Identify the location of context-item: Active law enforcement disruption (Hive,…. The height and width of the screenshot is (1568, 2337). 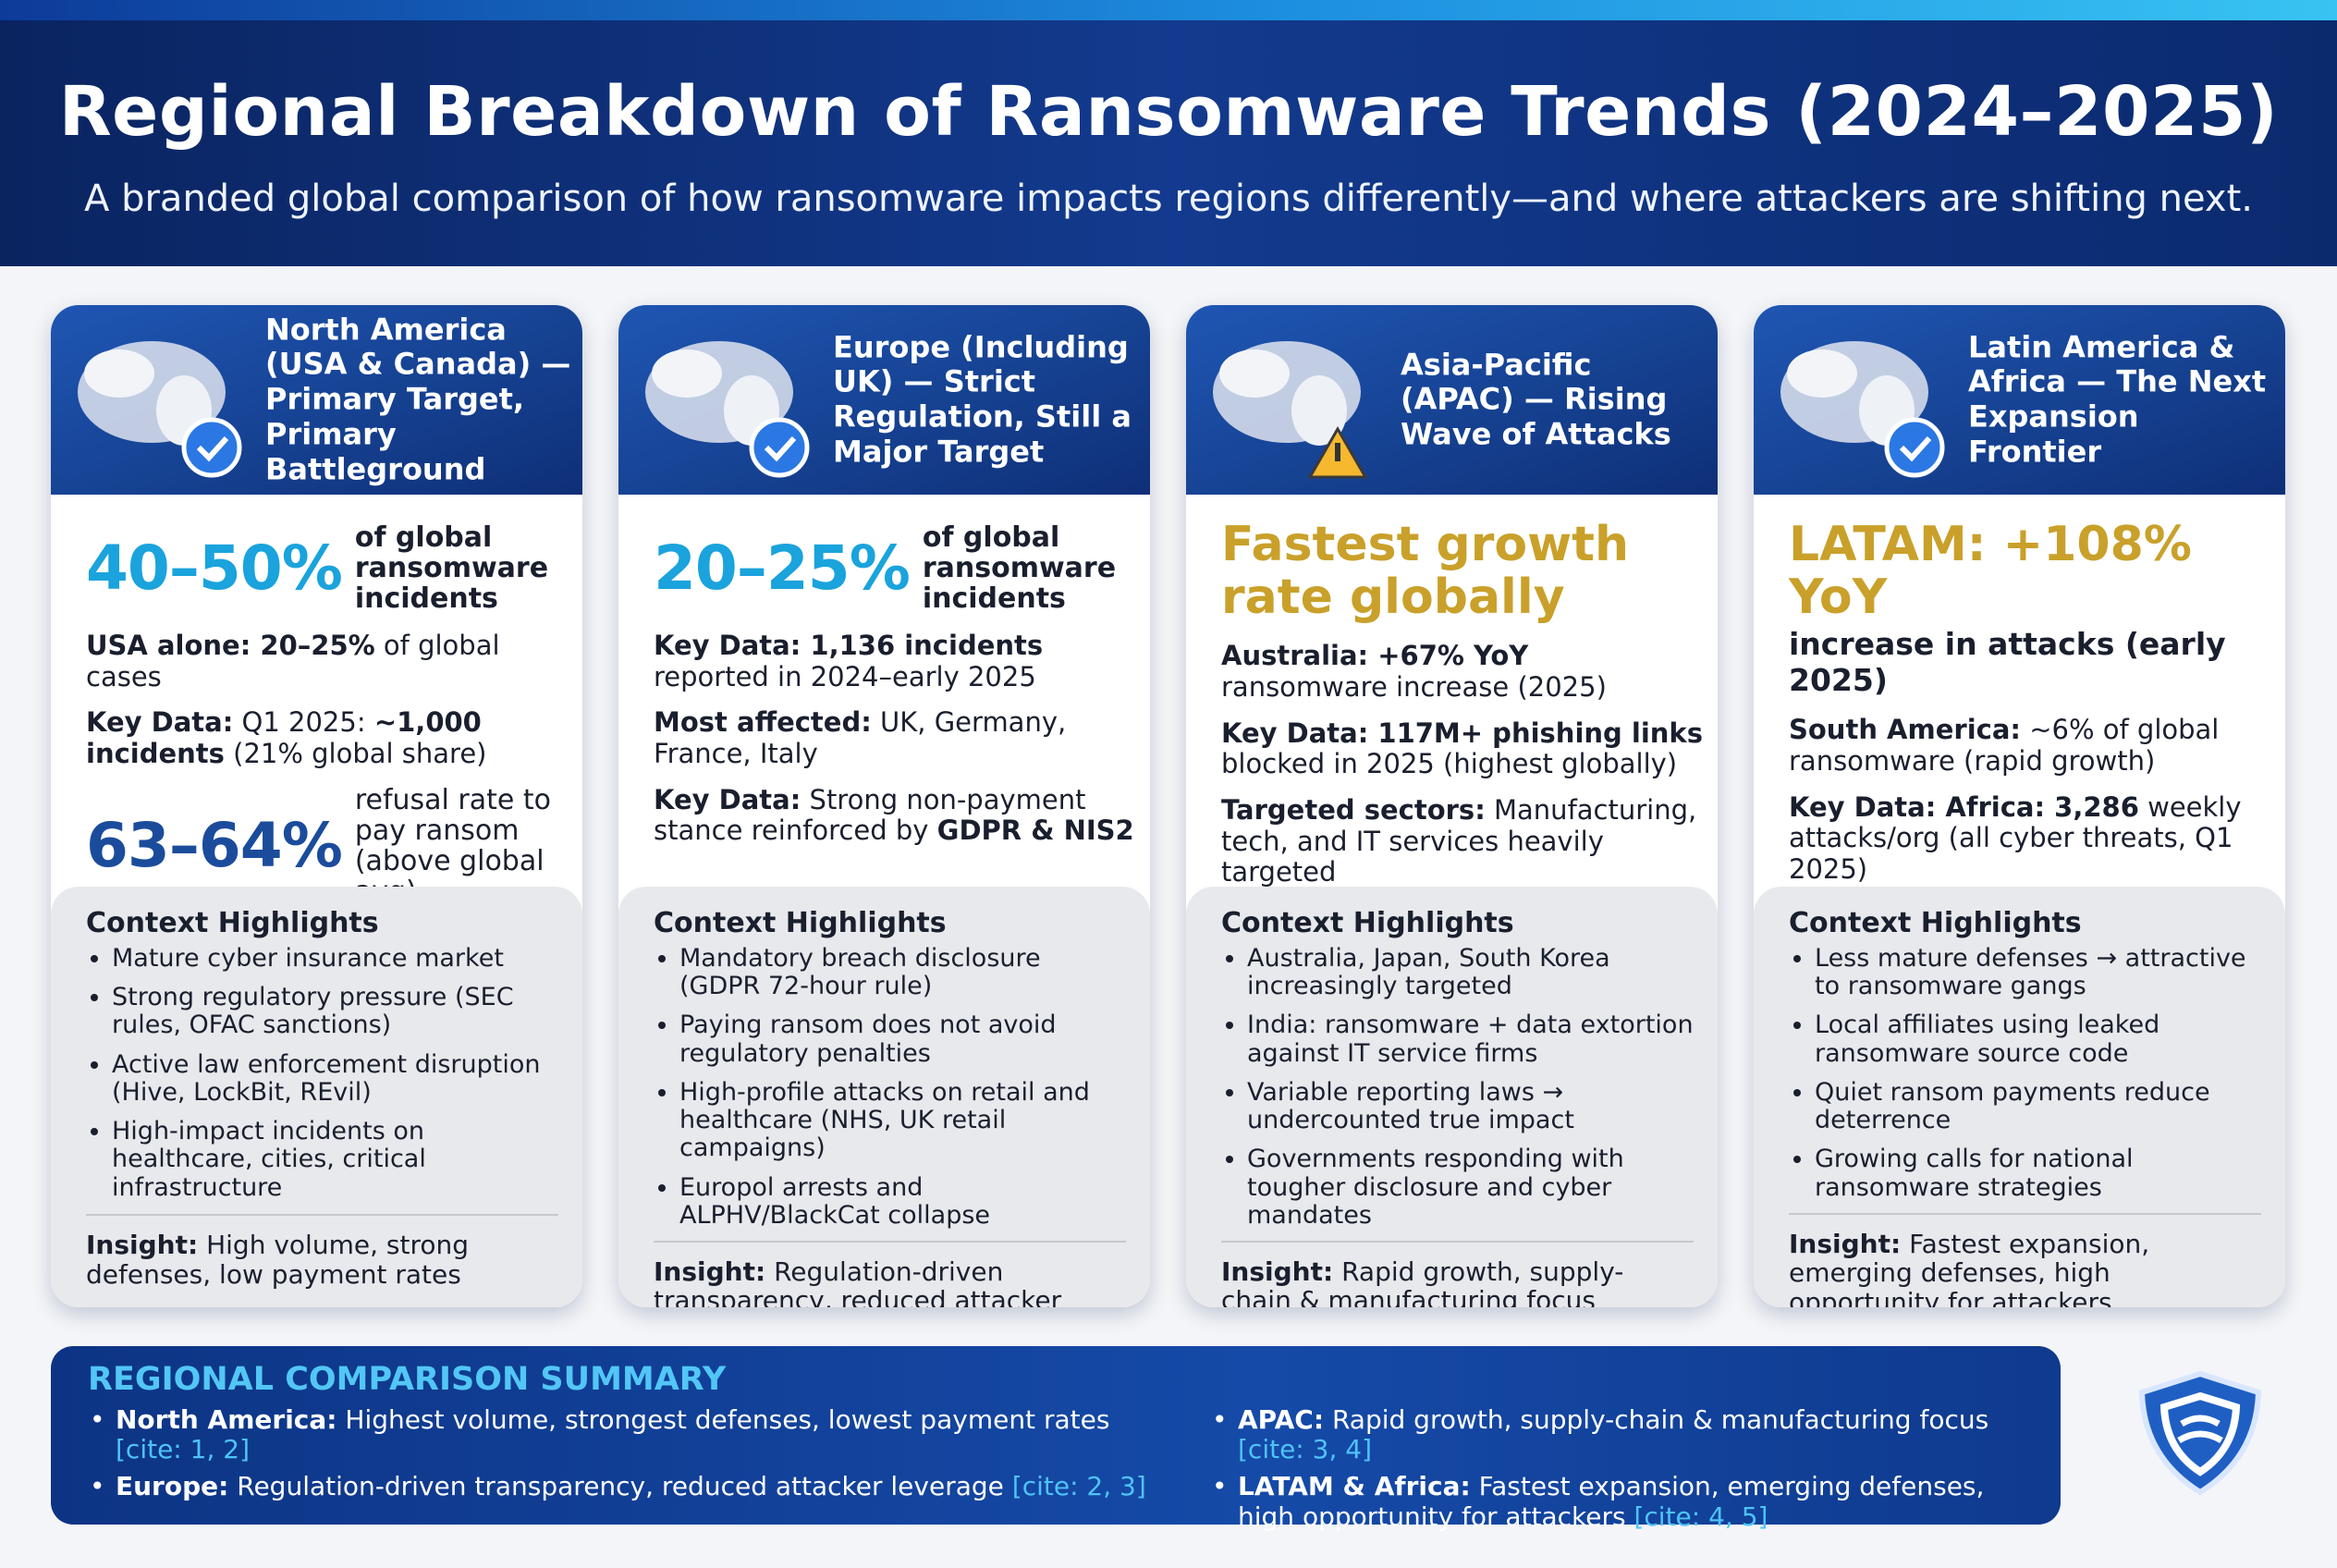
(335, 1078).